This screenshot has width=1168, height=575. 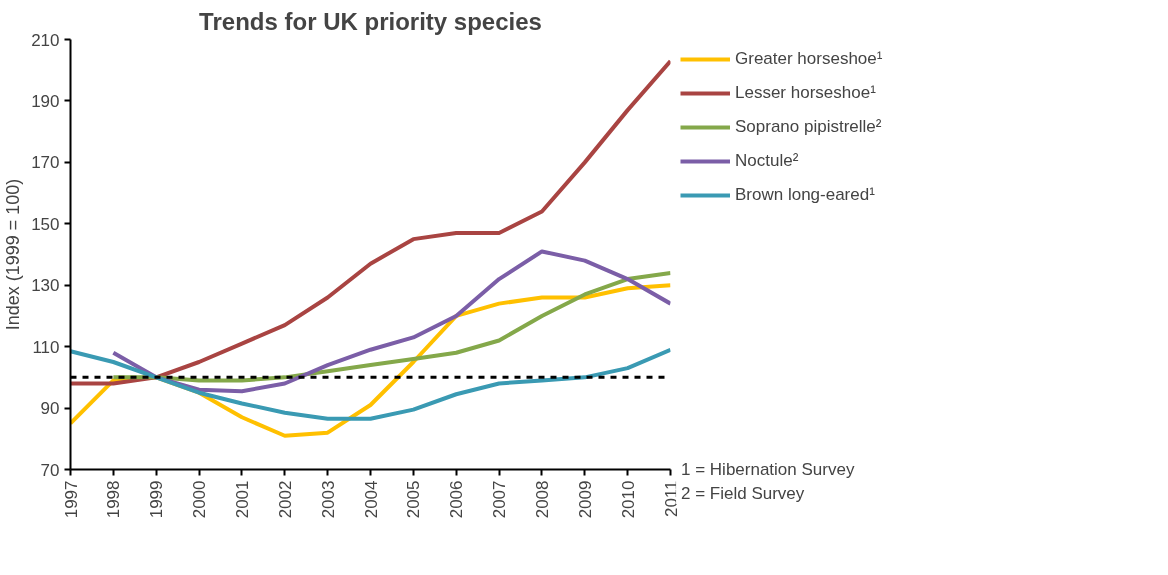 What do you see at coordinates (50, 470) in the screenshot?
I see `y-tick-label: 70` at bounding box center [50, 470].